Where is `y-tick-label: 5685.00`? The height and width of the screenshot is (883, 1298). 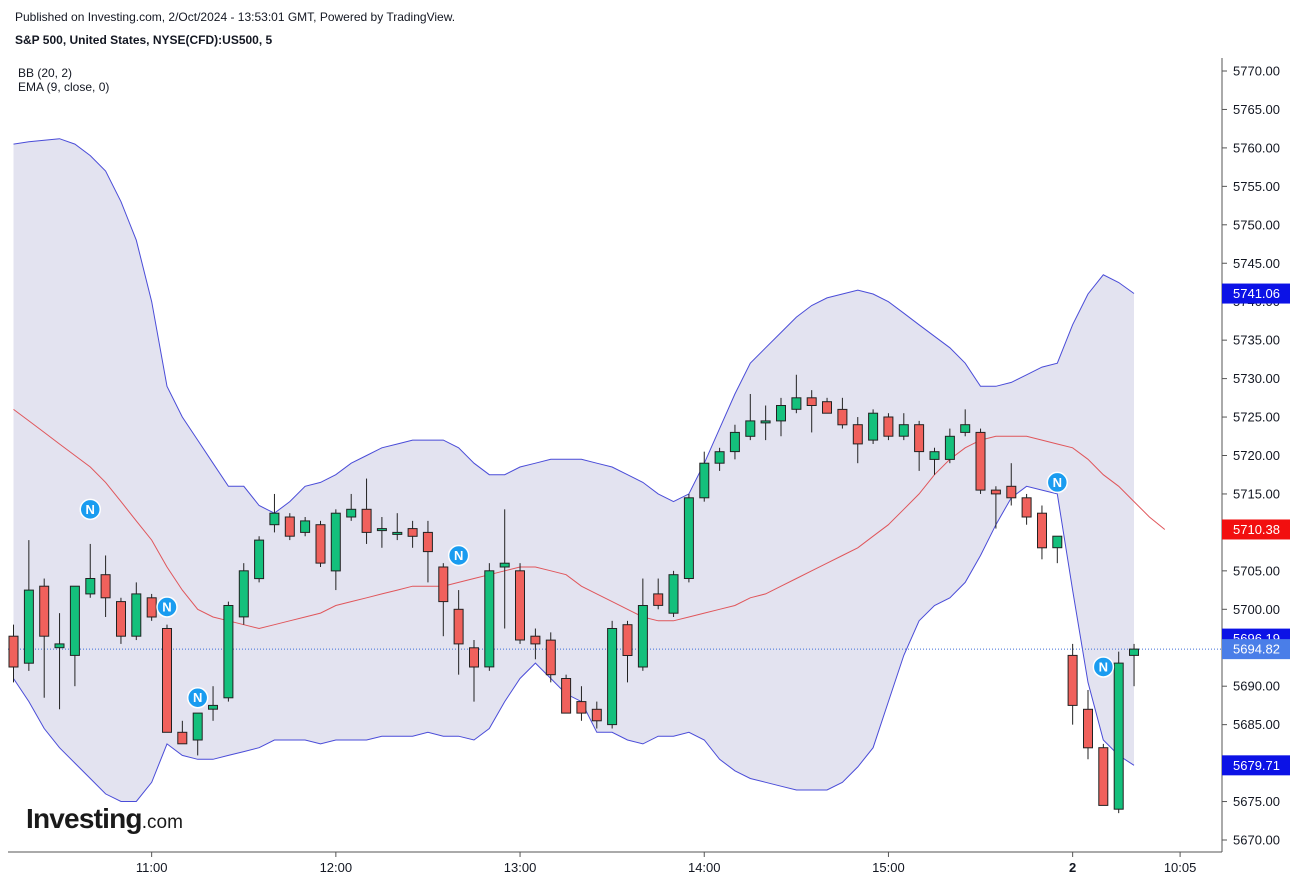 y-tick-label: 5685.00 is located at coordinates (1256, 724).